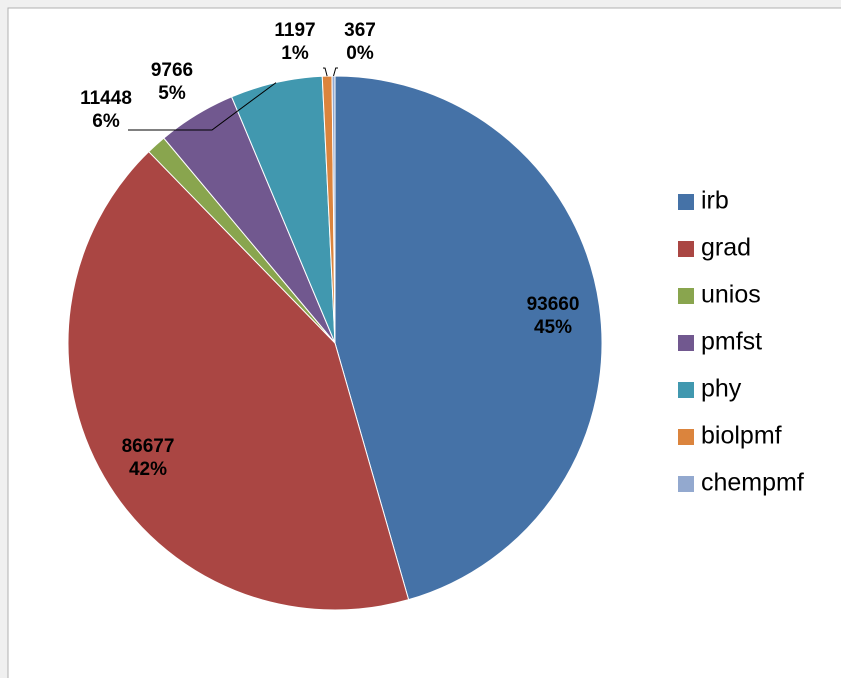 Image resolution: width=841 pixels, height=678 pixels. What do you see at coordinates (294, 30) in the screenshot?
I see `data-label-value: 1197` at bounding box center [294, 30].